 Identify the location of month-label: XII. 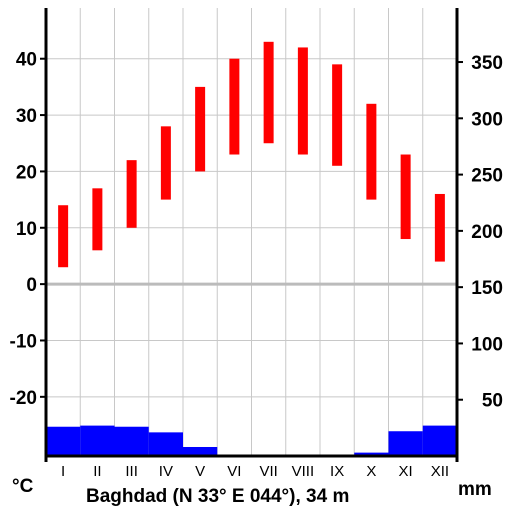
(440, 471).